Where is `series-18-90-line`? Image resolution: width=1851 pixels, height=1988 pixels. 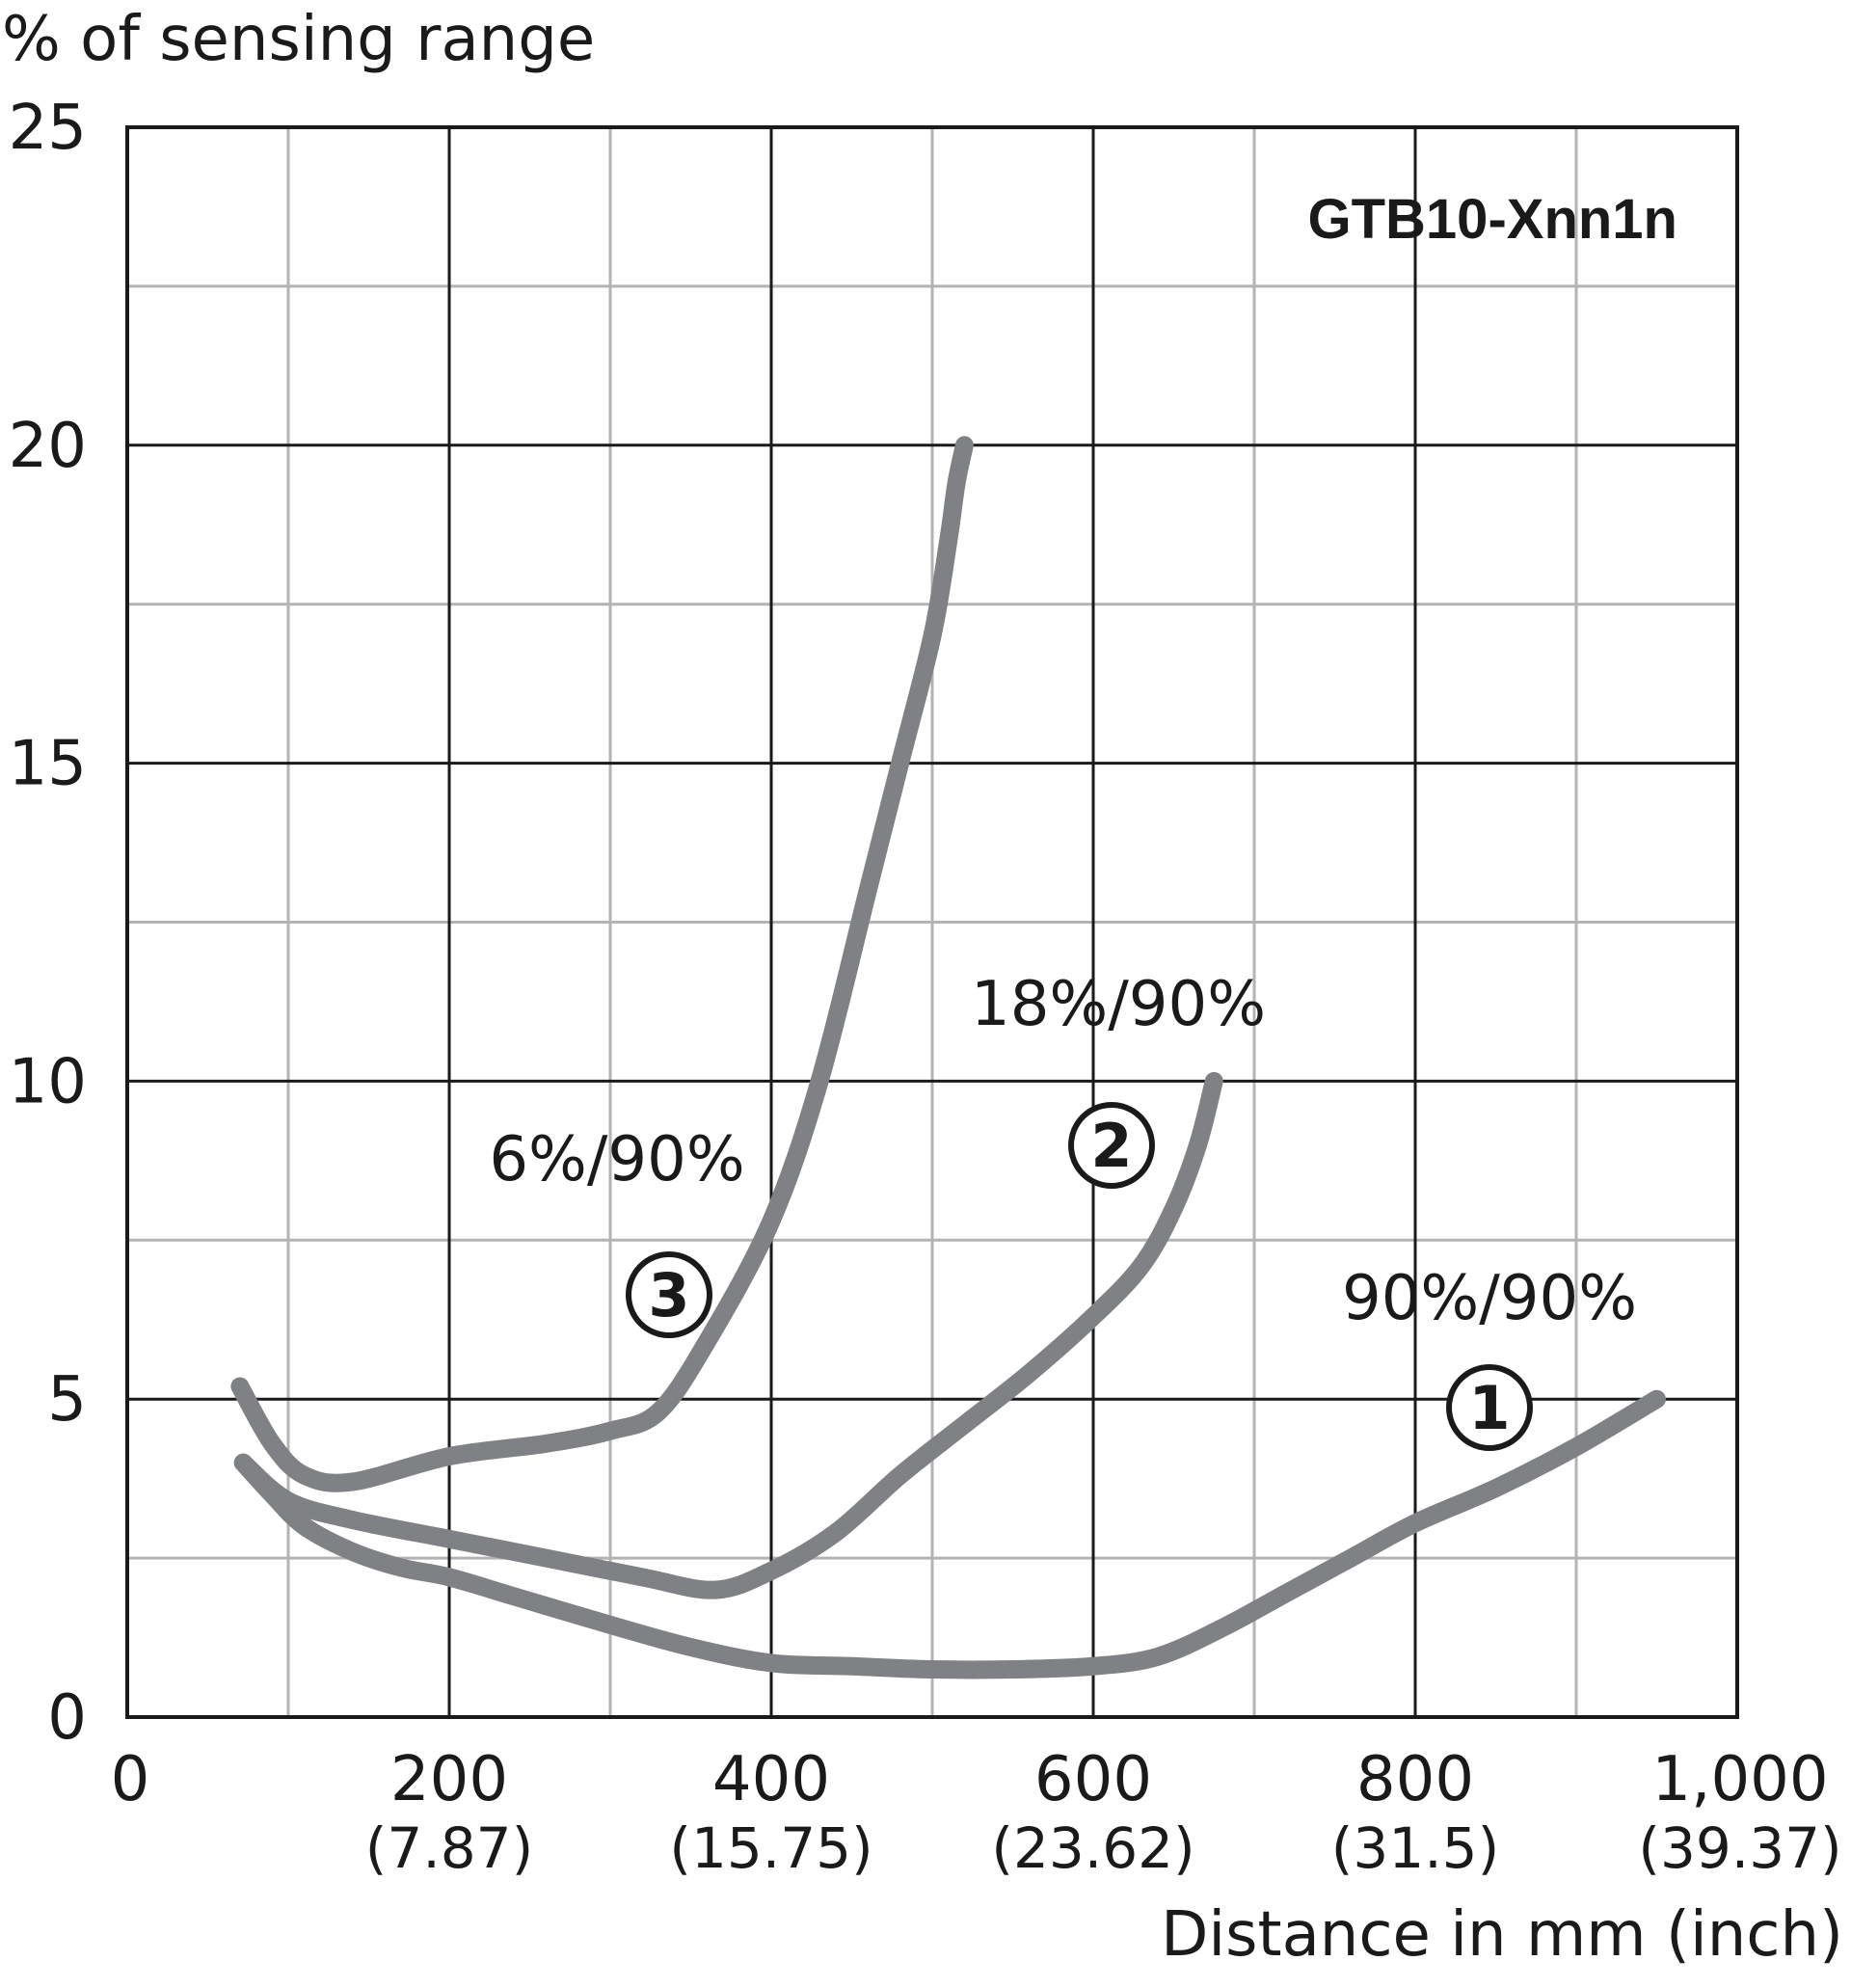
series-18-90-line is located at coordinates (728, 1335).